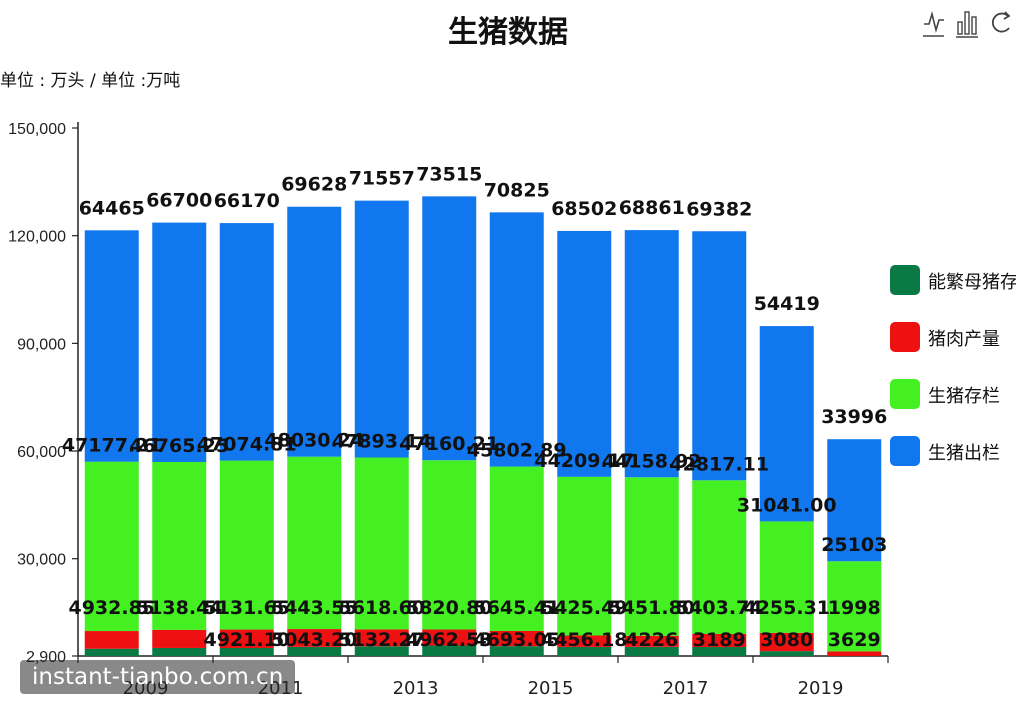  What do you see at coordinates (933, 23) in the screenshot?
I see `line-chart-icon` at bounding box center [933, 23].